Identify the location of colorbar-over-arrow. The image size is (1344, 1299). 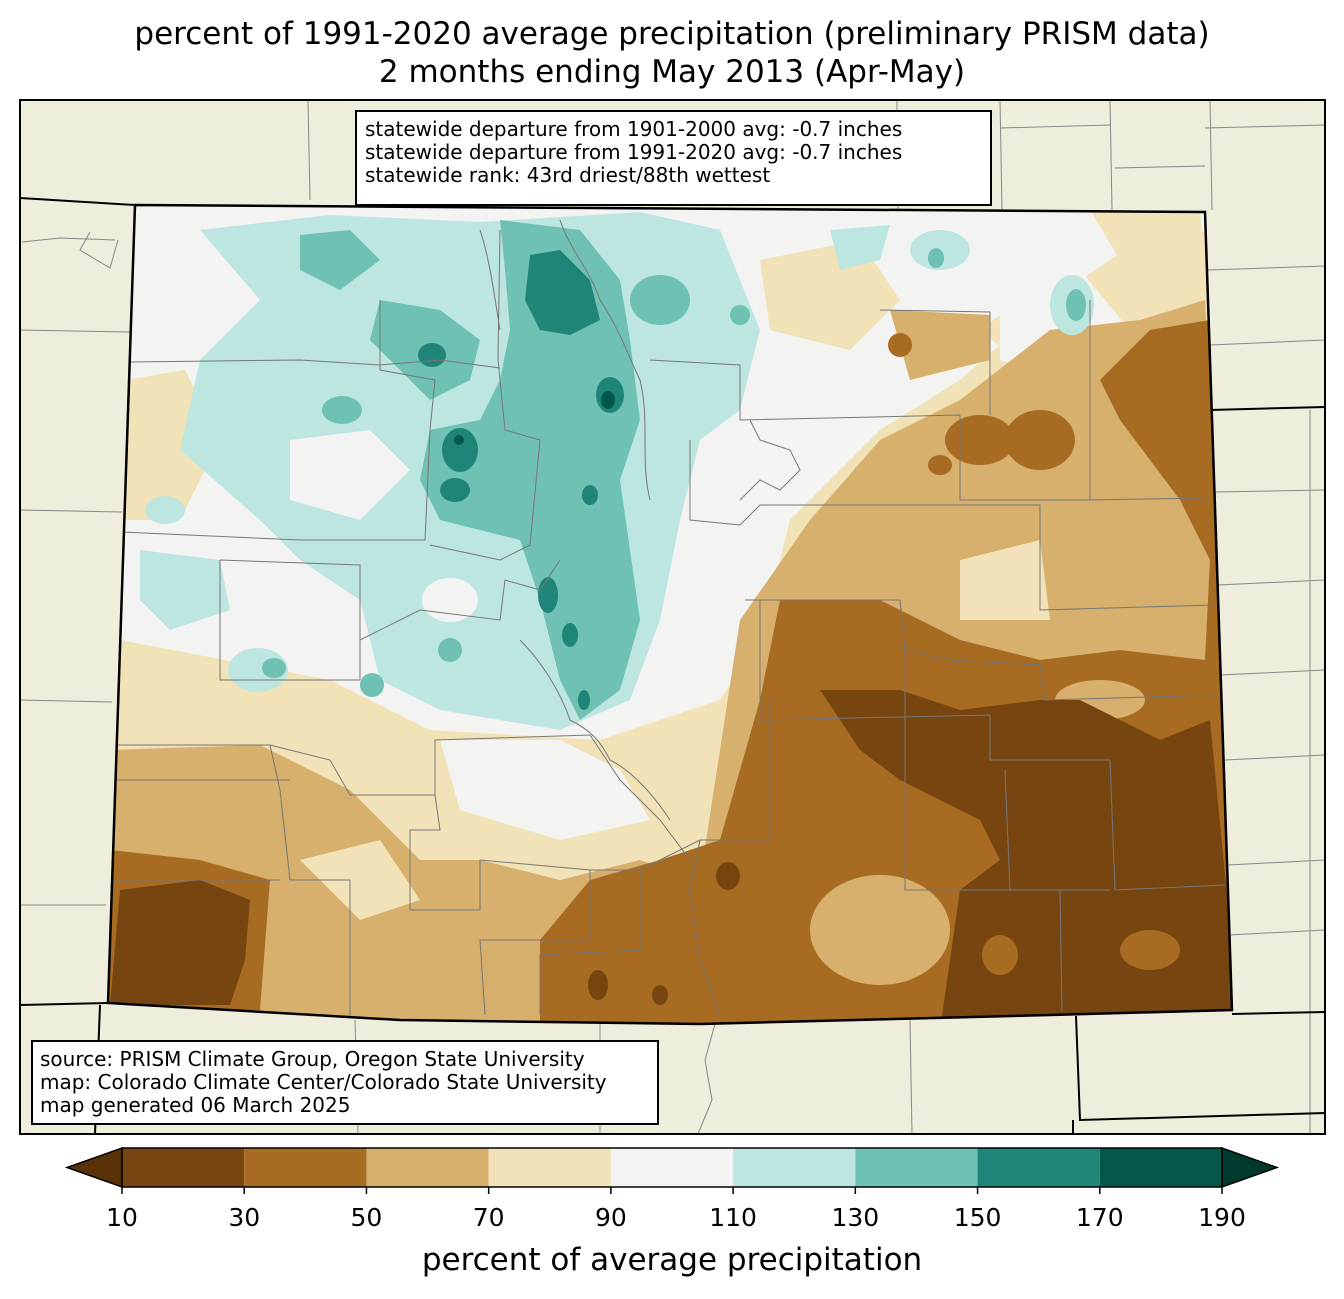
(1250, 1167).